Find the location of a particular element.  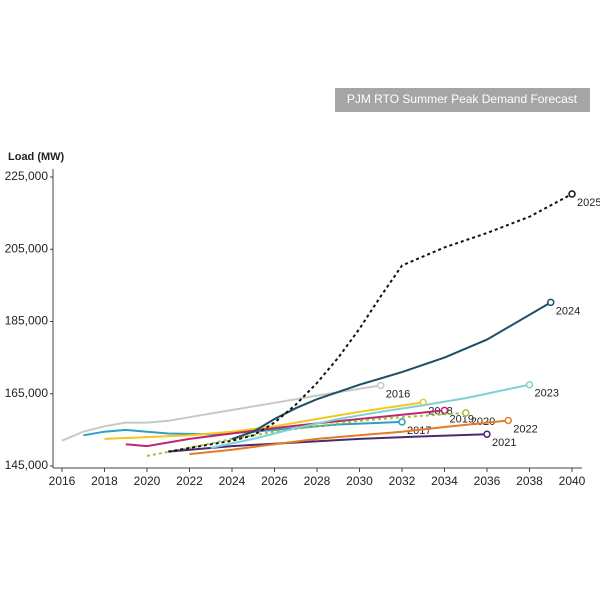

series-label: 2023 is located at coordinates (547, 394).